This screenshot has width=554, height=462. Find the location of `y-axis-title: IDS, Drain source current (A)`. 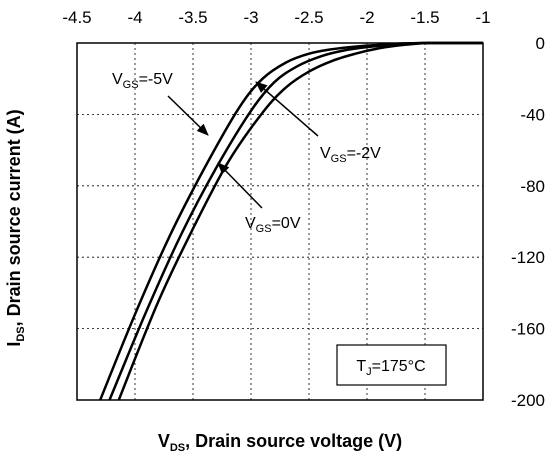

y-axis-title: IDS, Drain source current (A) is located at coordinates (15, 227).